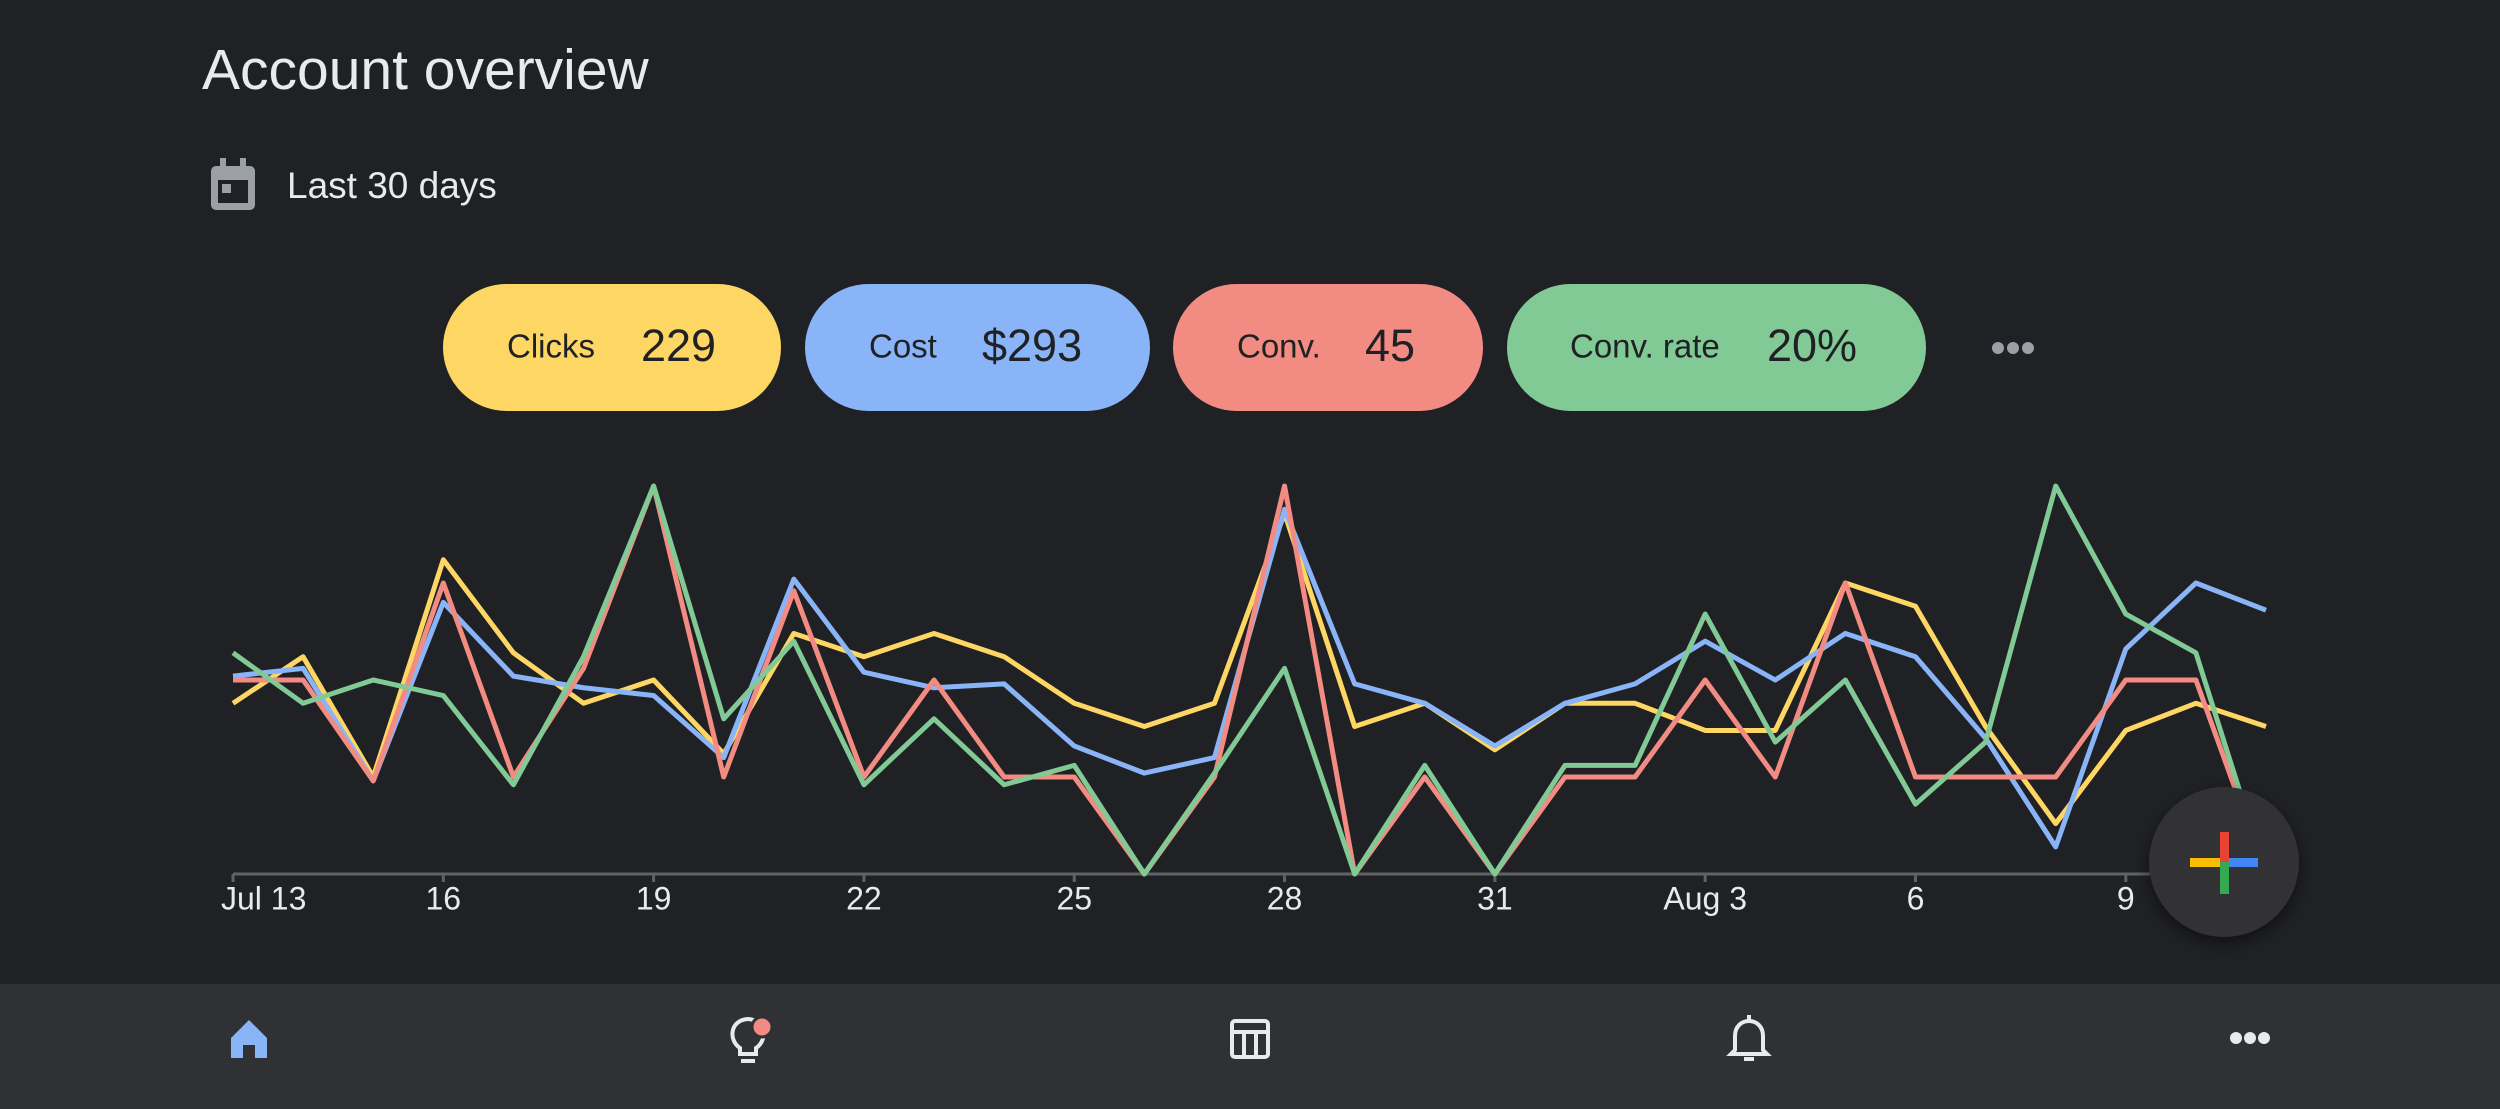 This screenshot has width=2500, height=1109. Describe the element at coordinates (2013, 348) in the screenshot. I see `more-metrics` at that location.